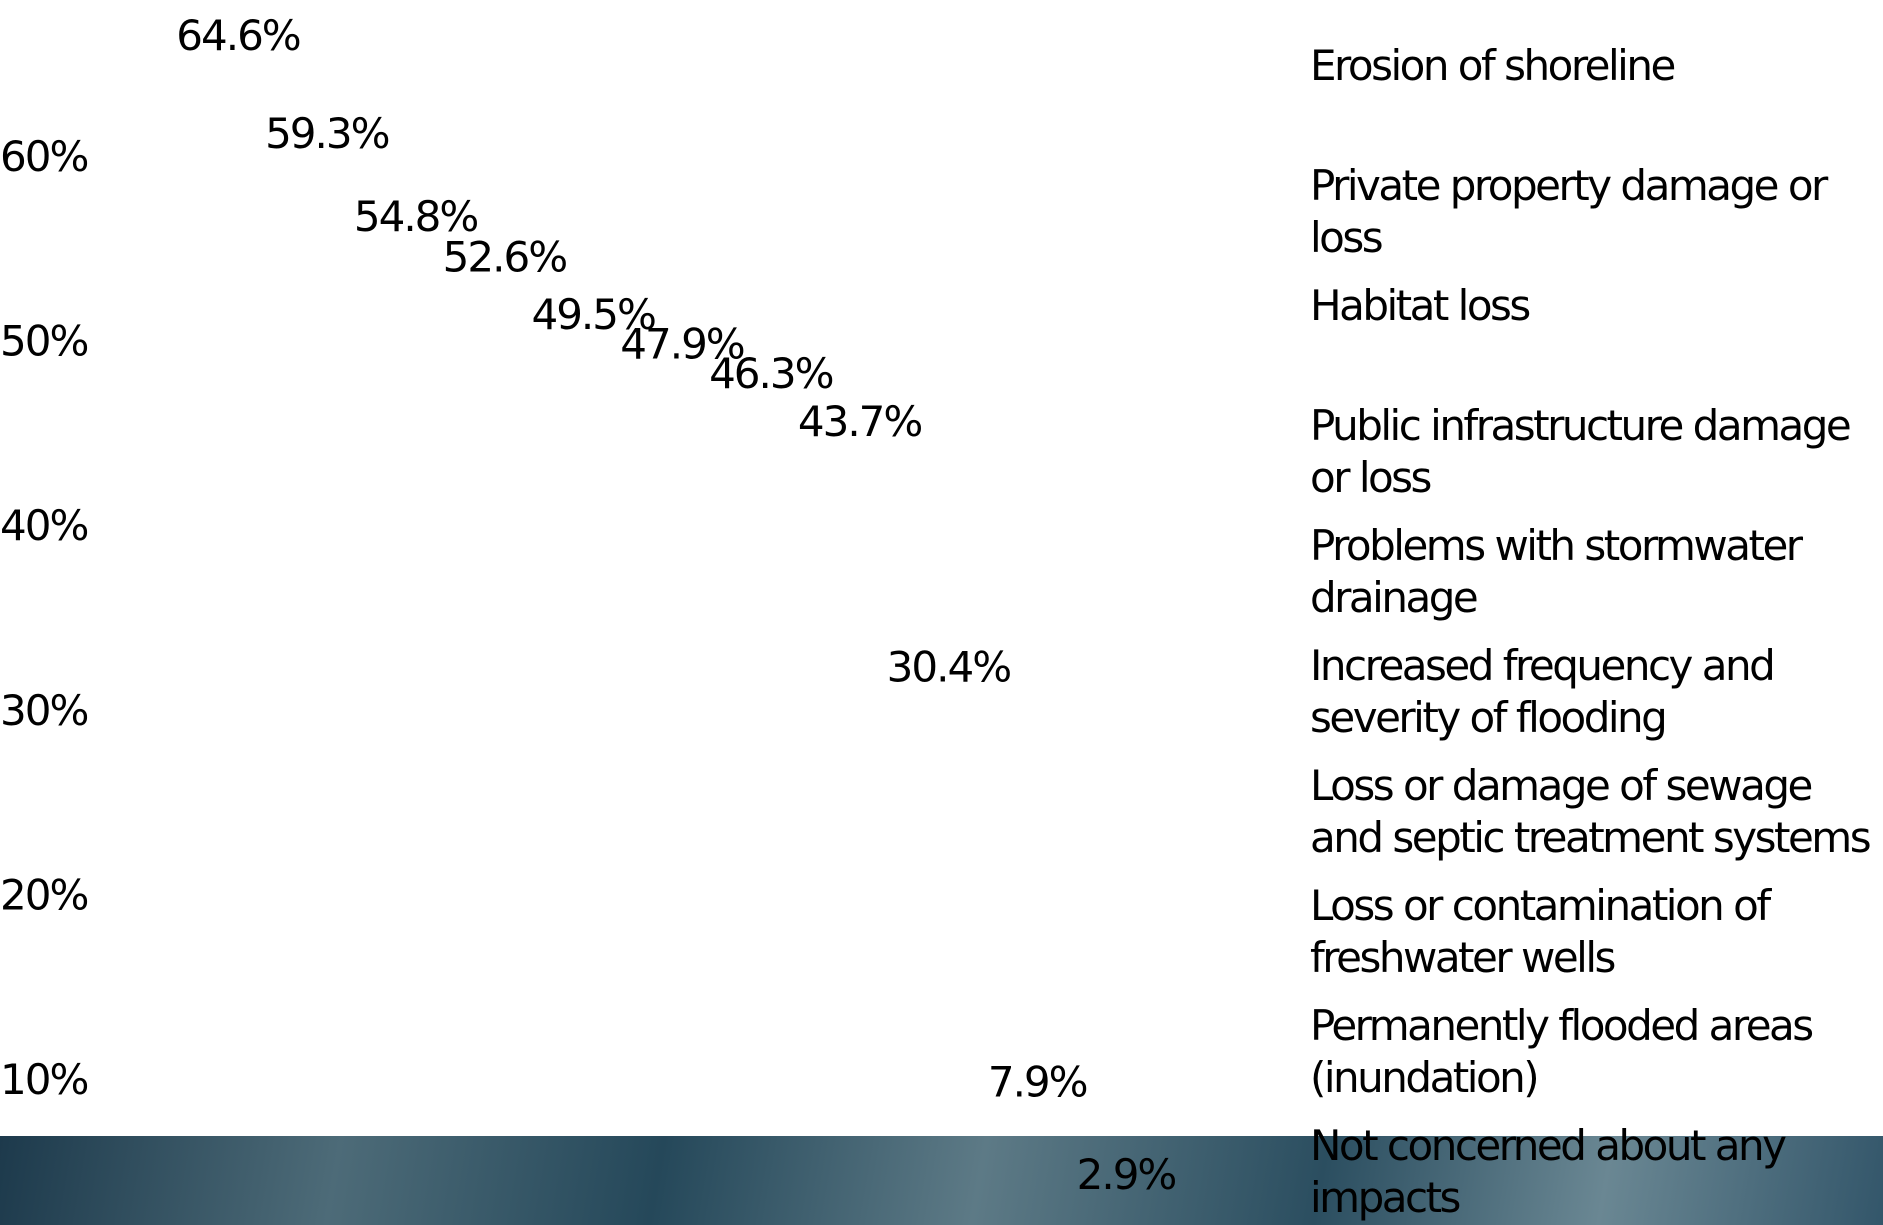 The width and height of the screenshot is (1883, 1225). What do you see at coordinates (1420, 305) in the screenshot?
I see `legend-item: Habitat loss` at bounding box center [1420, 305].